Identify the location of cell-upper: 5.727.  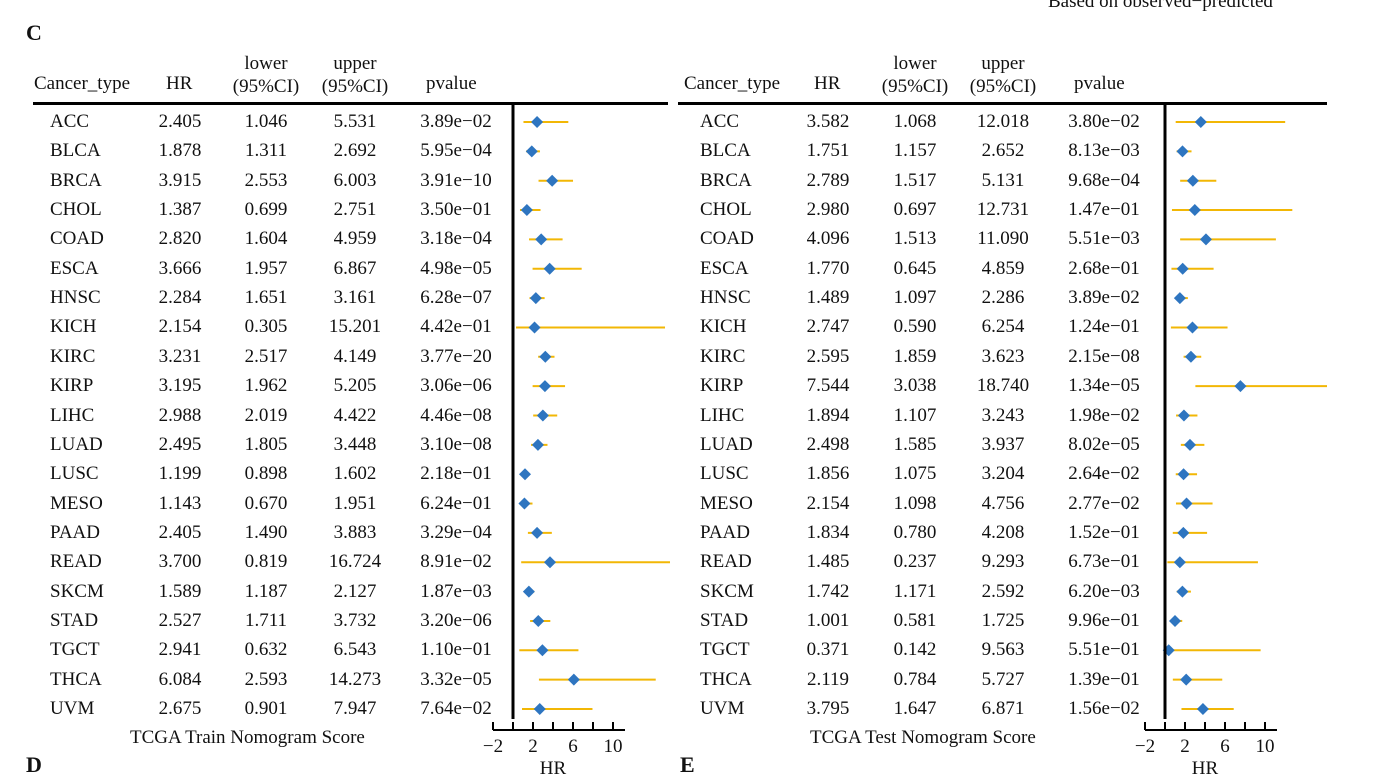
(1003, 679).